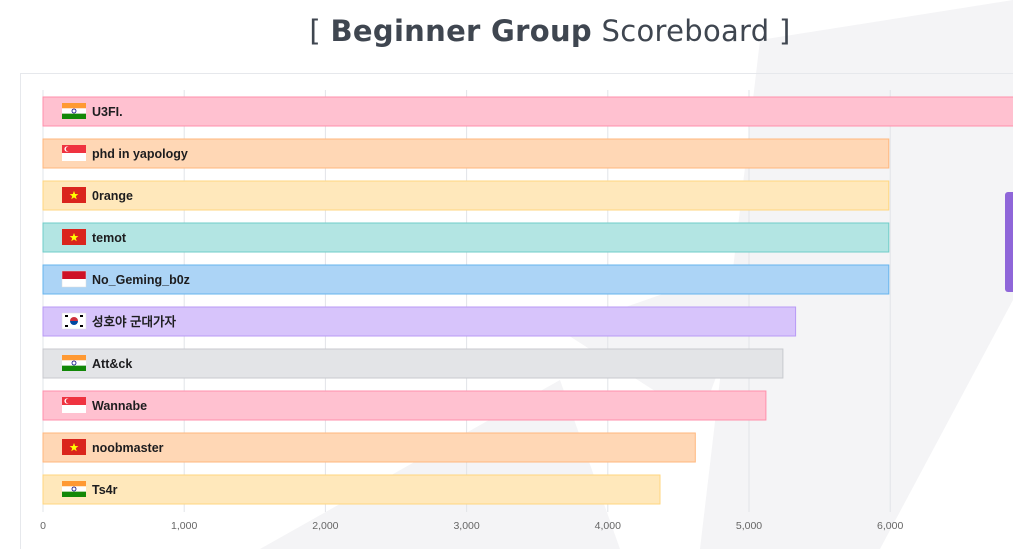 The image size is (1013, 549). I want to click on title-bracket-open: [, so click(315, 31).